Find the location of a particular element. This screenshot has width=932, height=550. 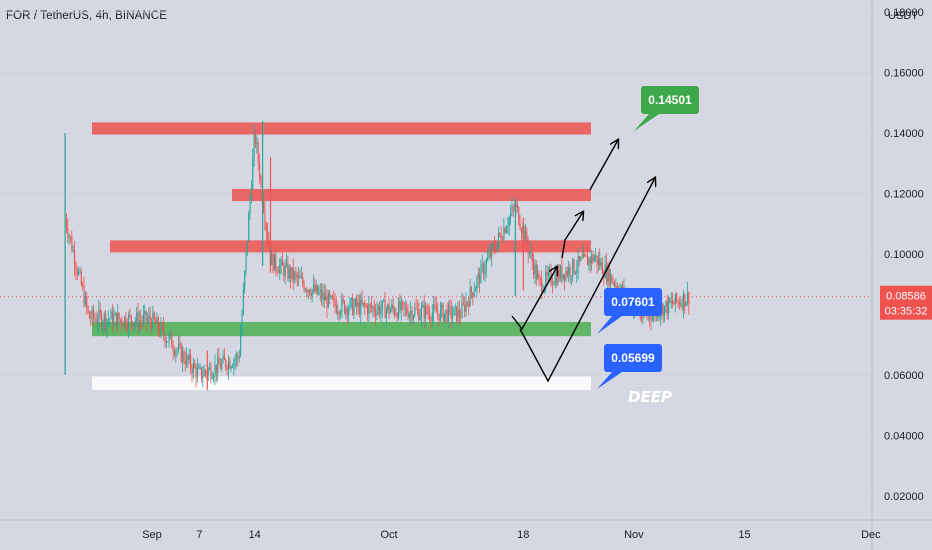

x-tick-label: Dec is located at coordinates (871, 535).